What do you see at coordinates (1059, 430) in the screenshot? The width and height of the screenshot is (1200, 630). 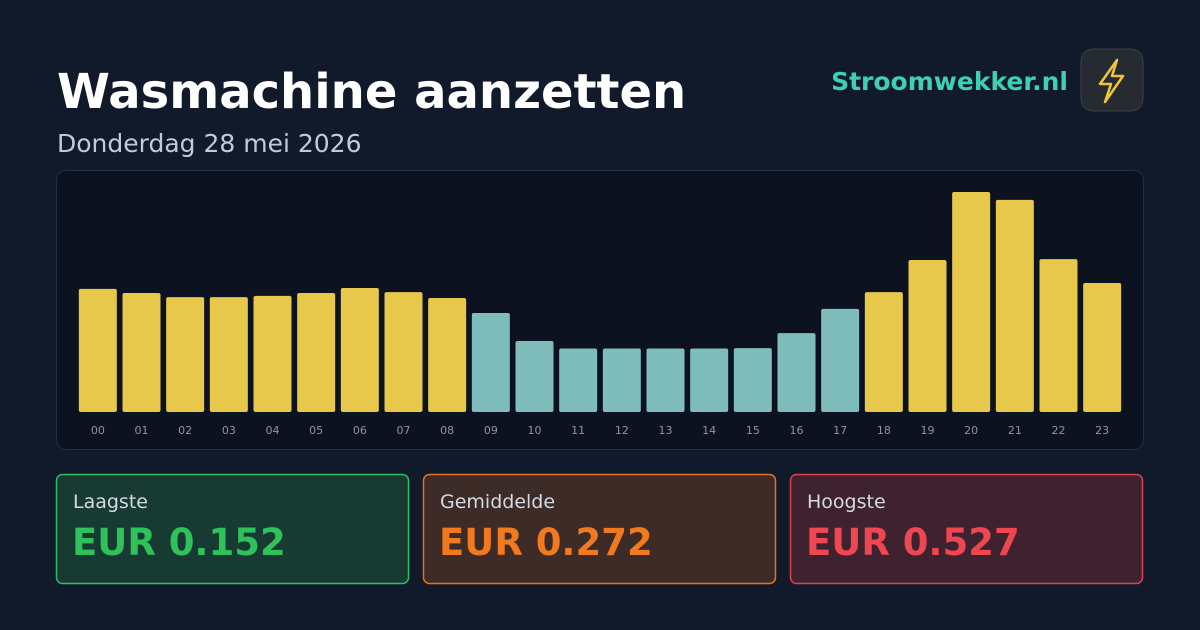 I see `x-tick-label: 22` at bounding box center [1059, 430].